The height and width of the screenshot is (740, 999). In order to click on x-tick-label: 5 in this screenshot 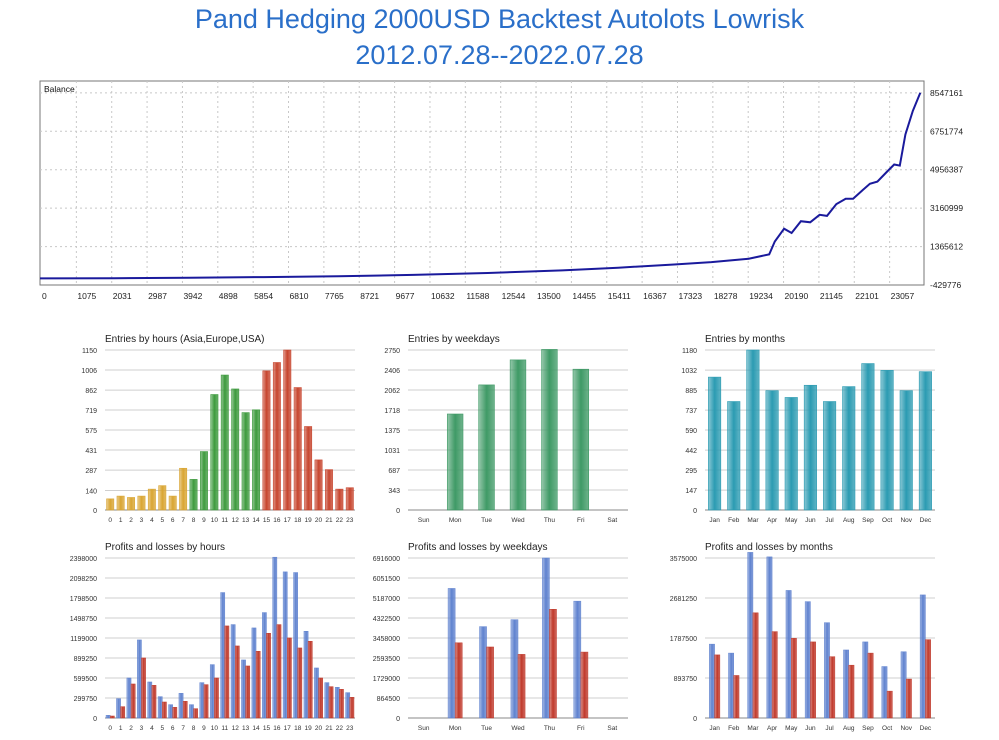, I will do `click(162, 520)`.